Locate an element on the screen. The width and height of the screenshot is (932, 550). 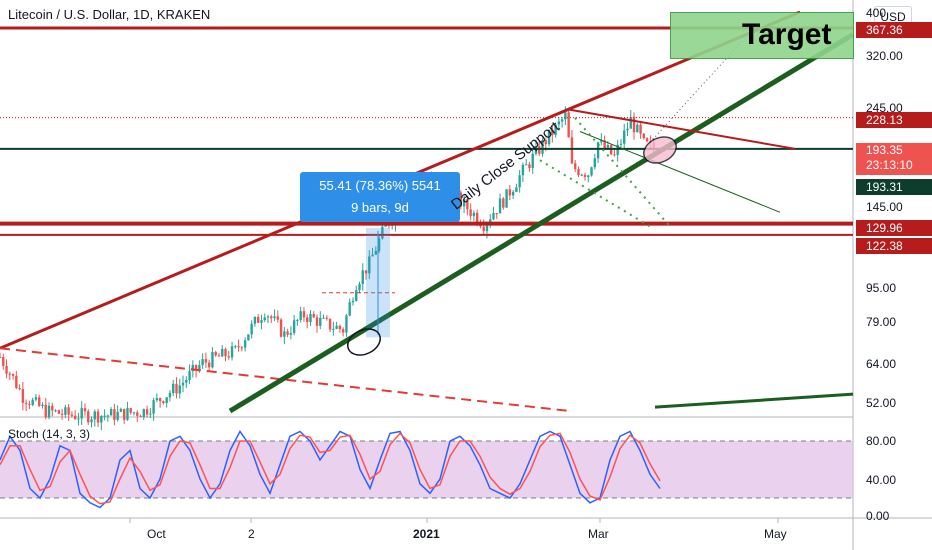
price-tag-last: 193.35 23:13:10 is located at coordinates (894, 159).